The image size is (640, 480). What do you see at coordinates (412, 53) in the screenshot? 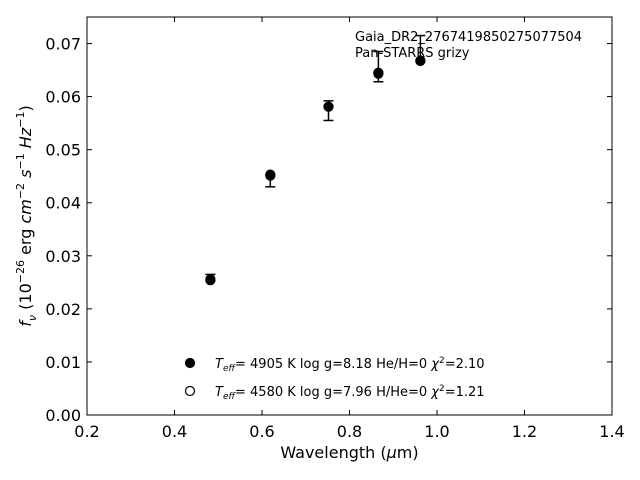
I see `chart-annotation-survey: Pan-STARRS grizy` at bounding box center [412, 53].